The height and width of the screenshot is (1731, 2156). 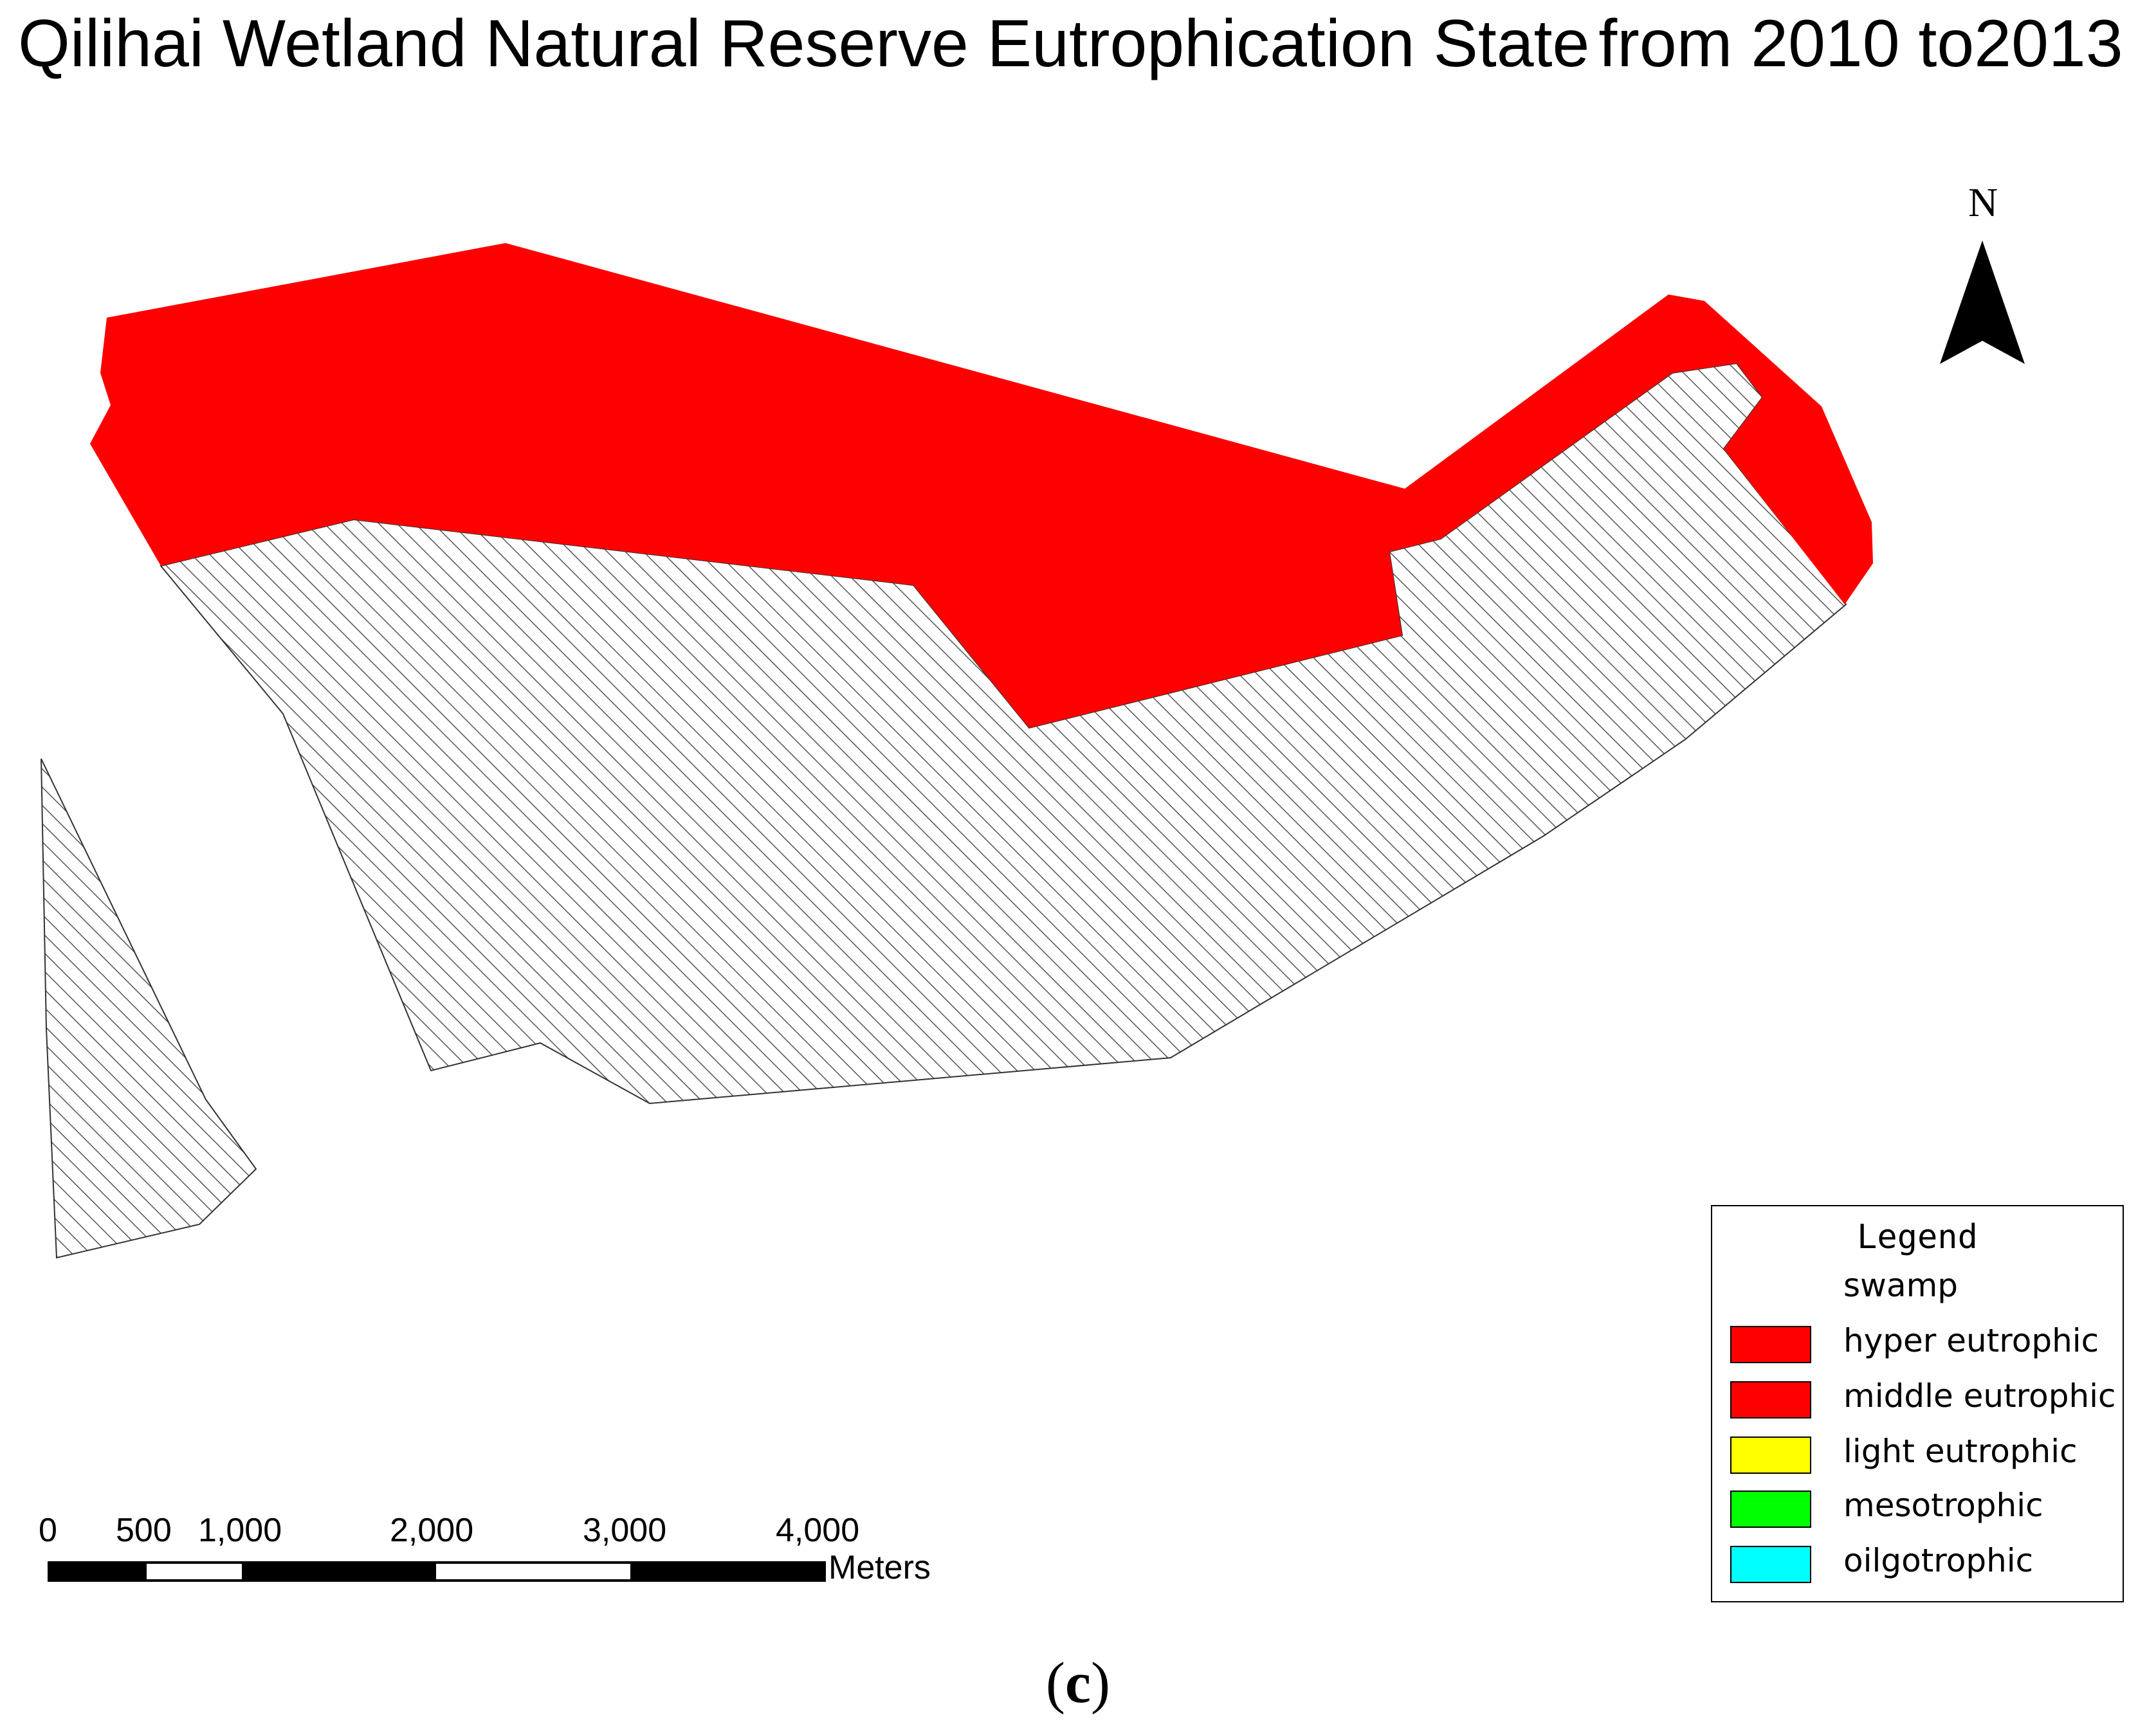 I want to click on legend-item-light-eutrophic: light eutrophic, so click(x=1923, y=1454).